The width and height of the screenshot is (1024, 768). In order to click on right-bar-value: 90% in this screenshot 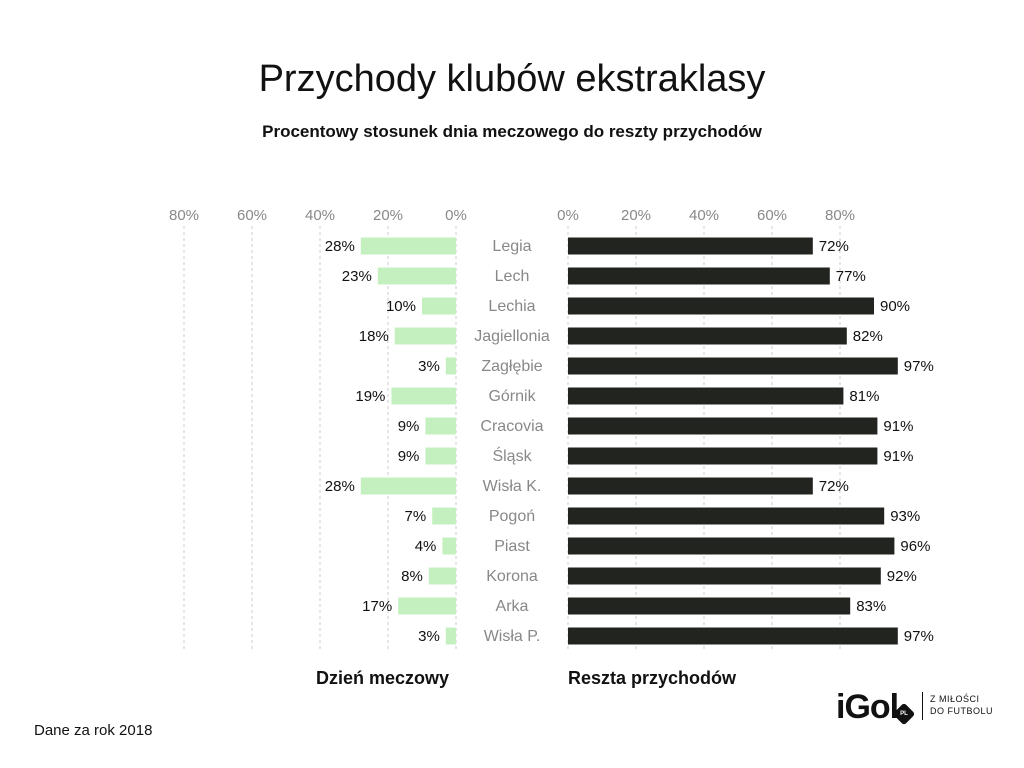, I will do `click(895, 306)`.